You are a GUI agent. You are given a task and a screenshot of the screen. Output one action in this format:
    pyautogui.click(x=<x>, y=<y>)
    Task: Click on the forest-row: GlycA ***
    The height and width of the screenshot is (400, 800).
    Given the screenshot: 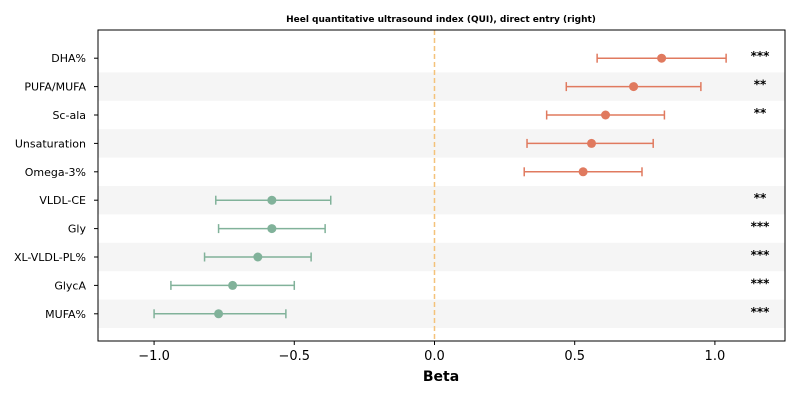 What is the action you would take?
    pyautogui.click(x=412, y=284)
    